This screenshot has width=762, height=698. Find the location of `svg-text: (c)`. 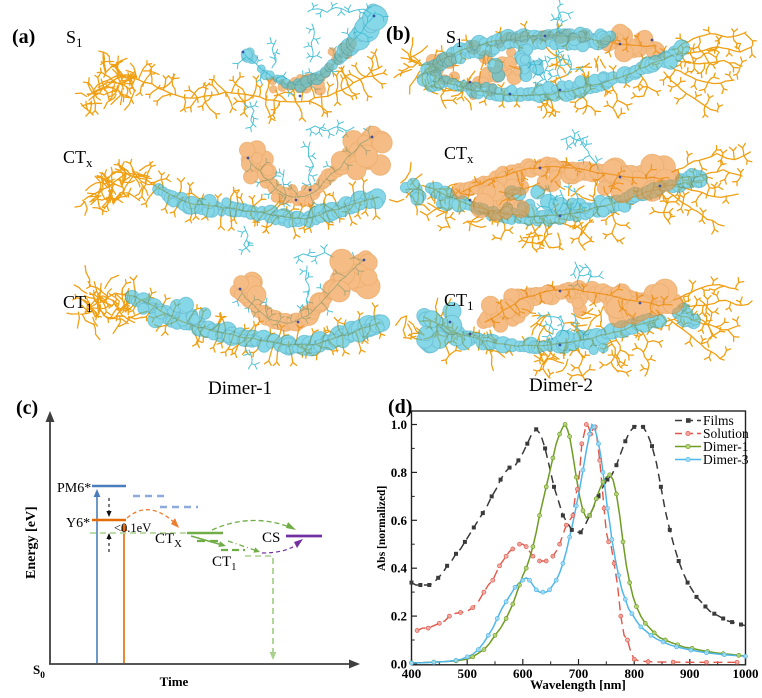

svg-text: (c) is located at coordinates (27, 408).